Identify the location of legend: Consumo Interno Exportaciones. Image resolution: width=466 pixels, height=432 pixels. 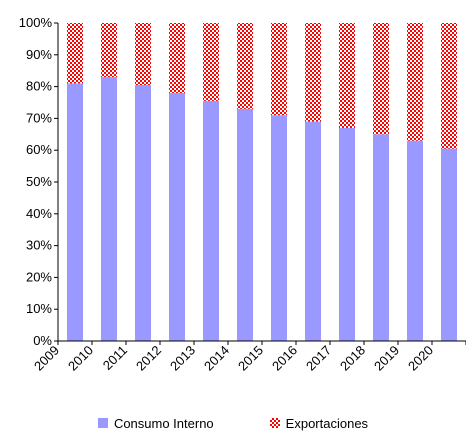
(233, 423).